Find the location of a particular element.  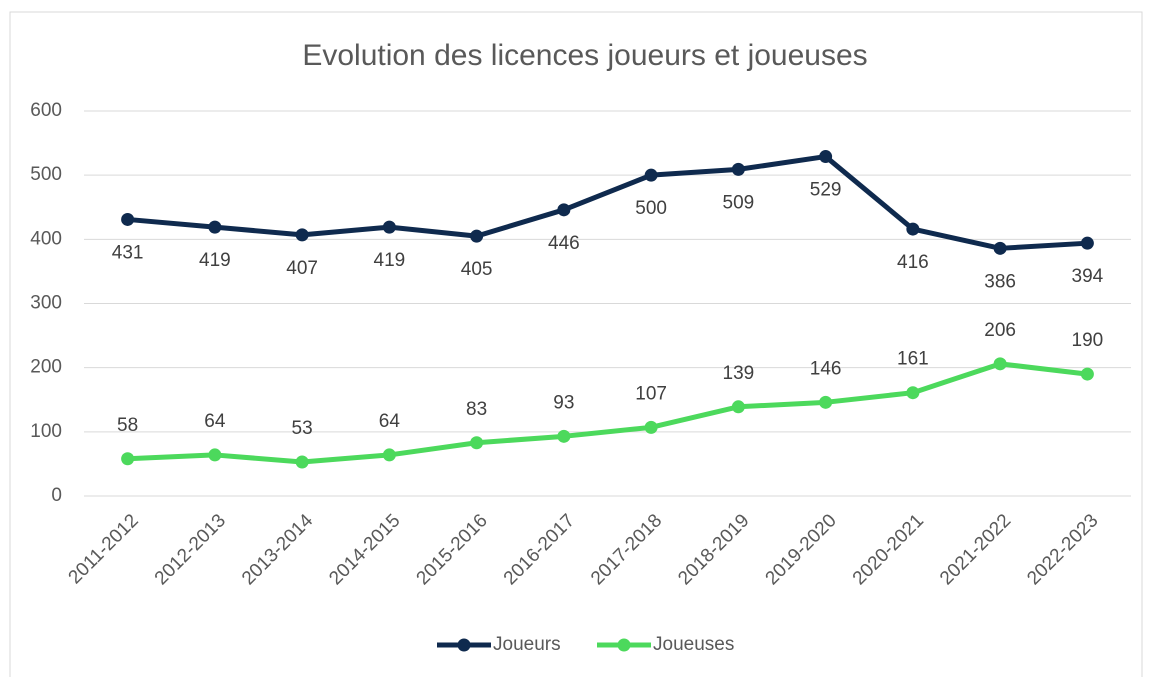

data-label: 58 is located at coordinates (127, 425).